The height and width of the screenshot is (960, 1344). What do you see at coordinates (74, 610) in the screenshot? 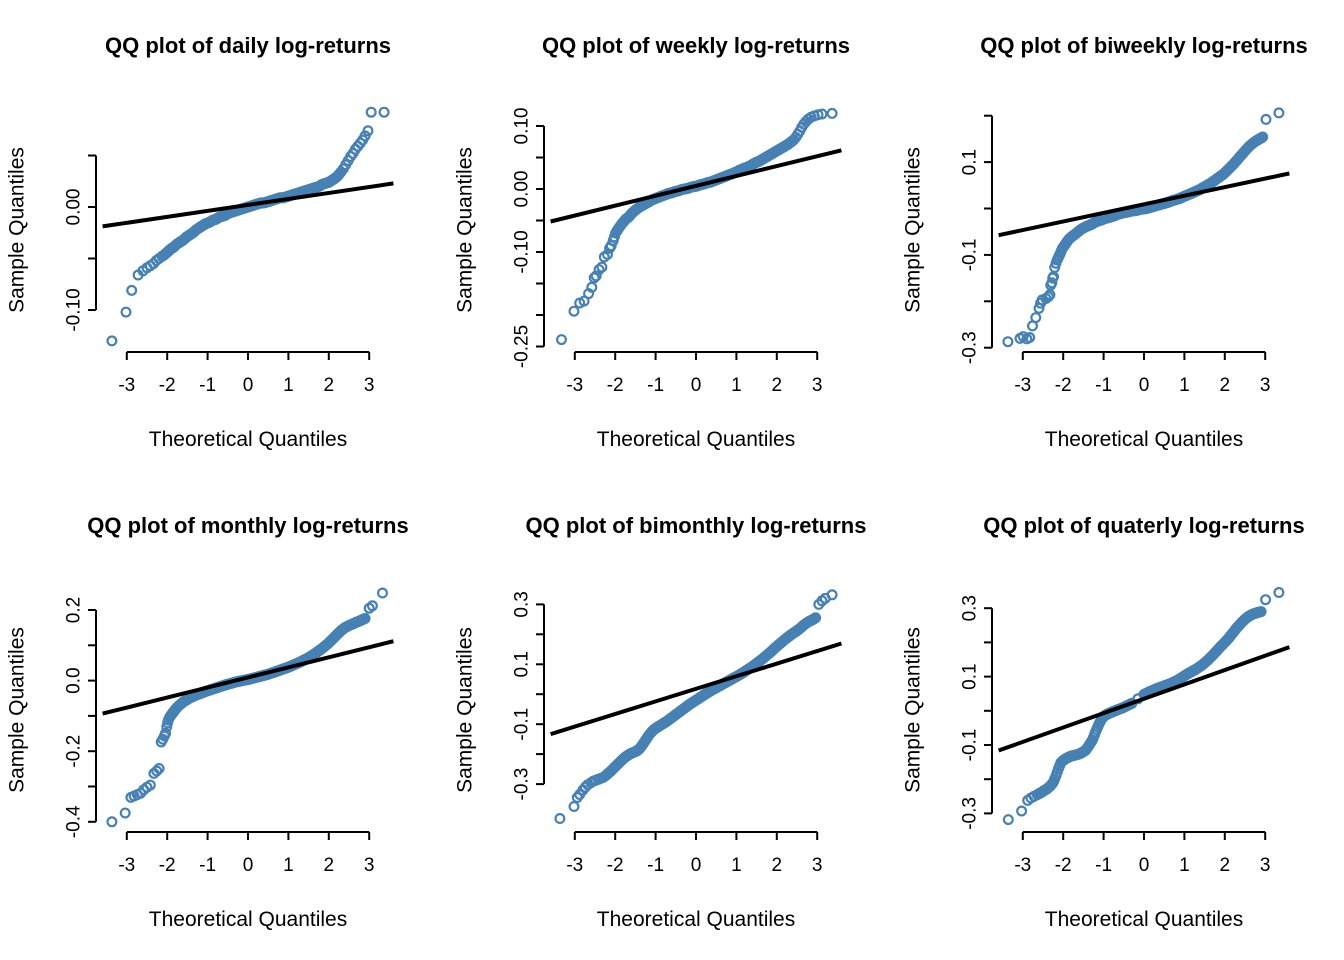
I see `y-tick-label: 0.2` at bounding box center [74, 610].